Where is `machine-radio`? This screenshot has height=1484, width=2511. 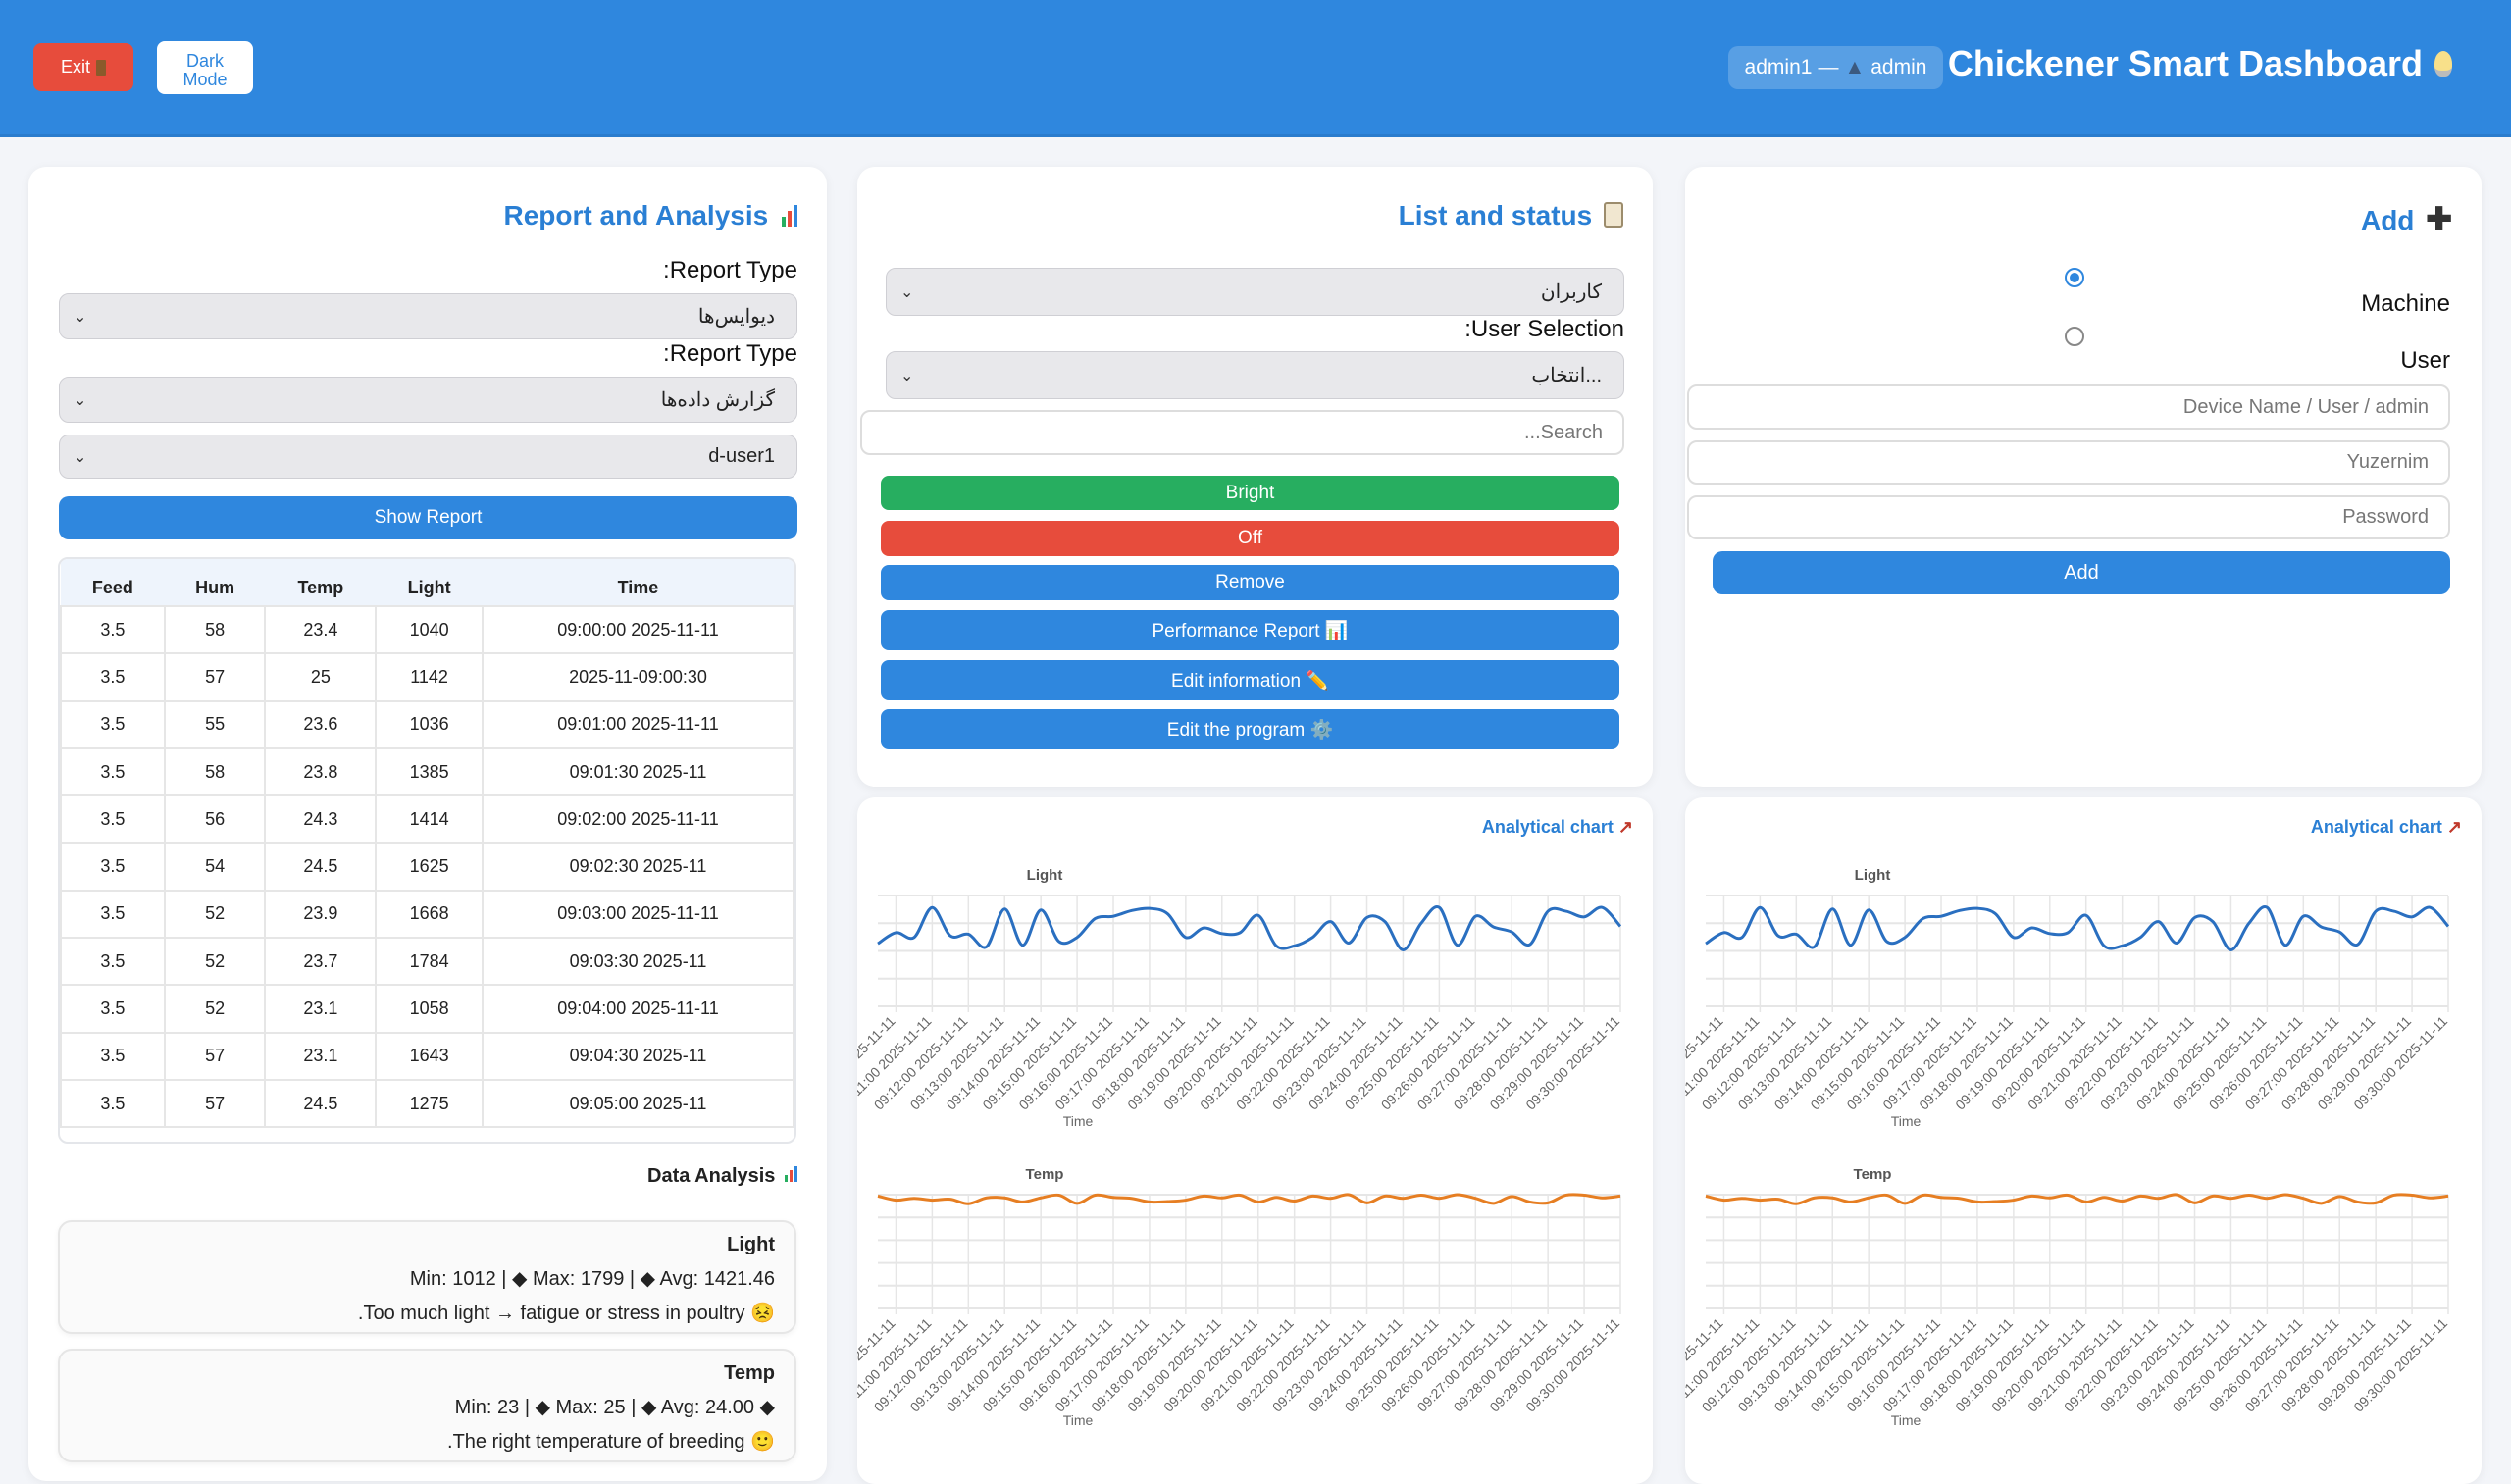
machine-radio is located at coordinates (2074, 277).